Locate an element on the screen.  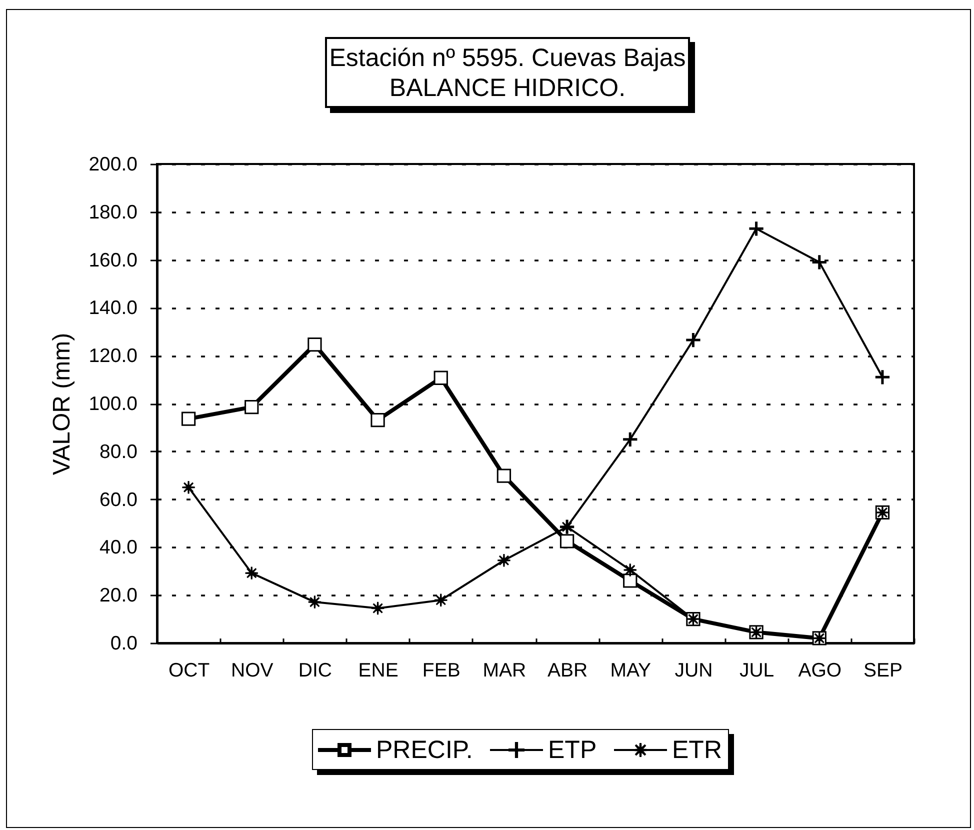
x-tick-label: MAY is located at coordinates (631, 671).